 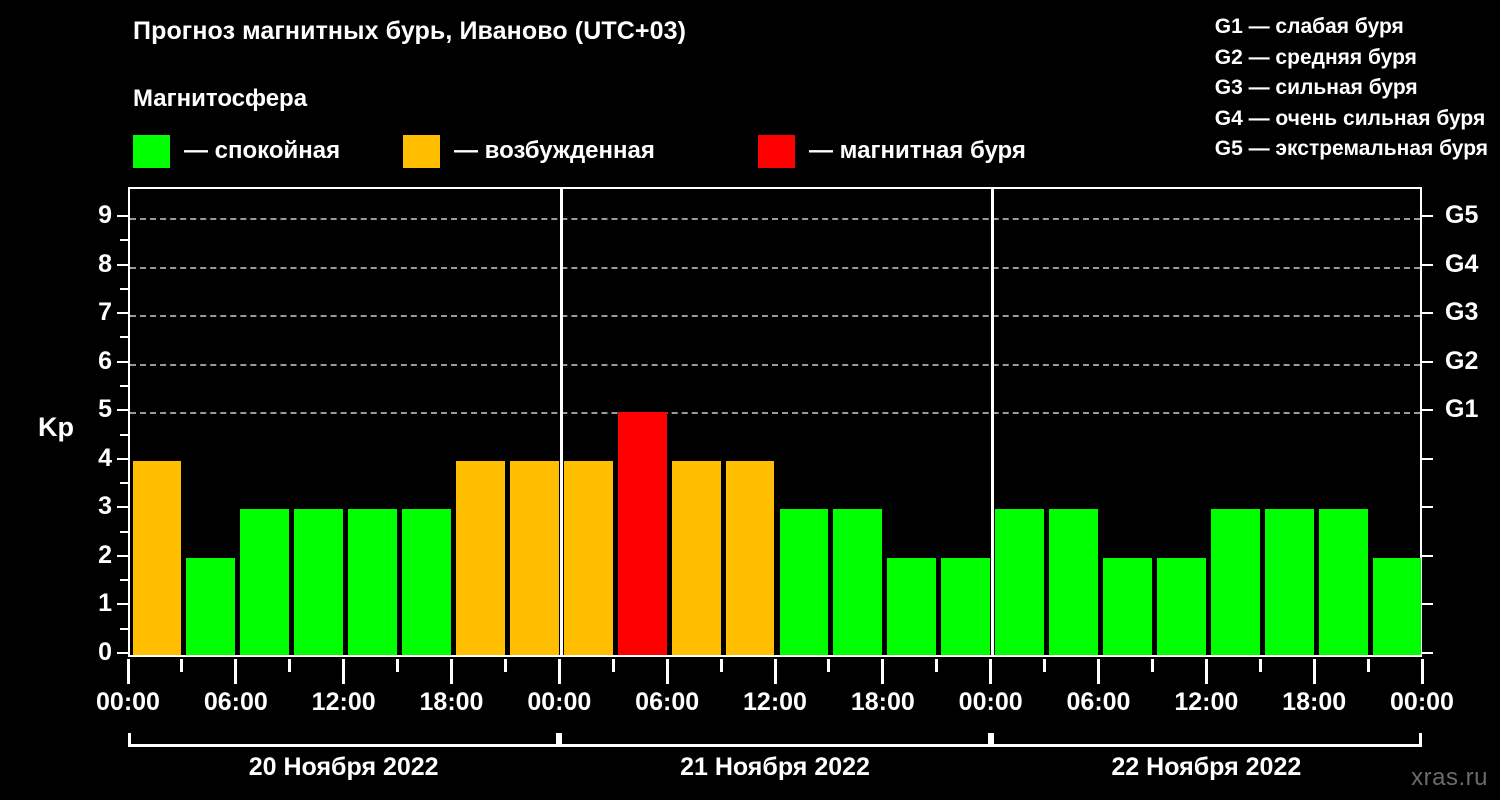 I want to click on g-tick-label-g1: G1, so click(x=1462, y=409).